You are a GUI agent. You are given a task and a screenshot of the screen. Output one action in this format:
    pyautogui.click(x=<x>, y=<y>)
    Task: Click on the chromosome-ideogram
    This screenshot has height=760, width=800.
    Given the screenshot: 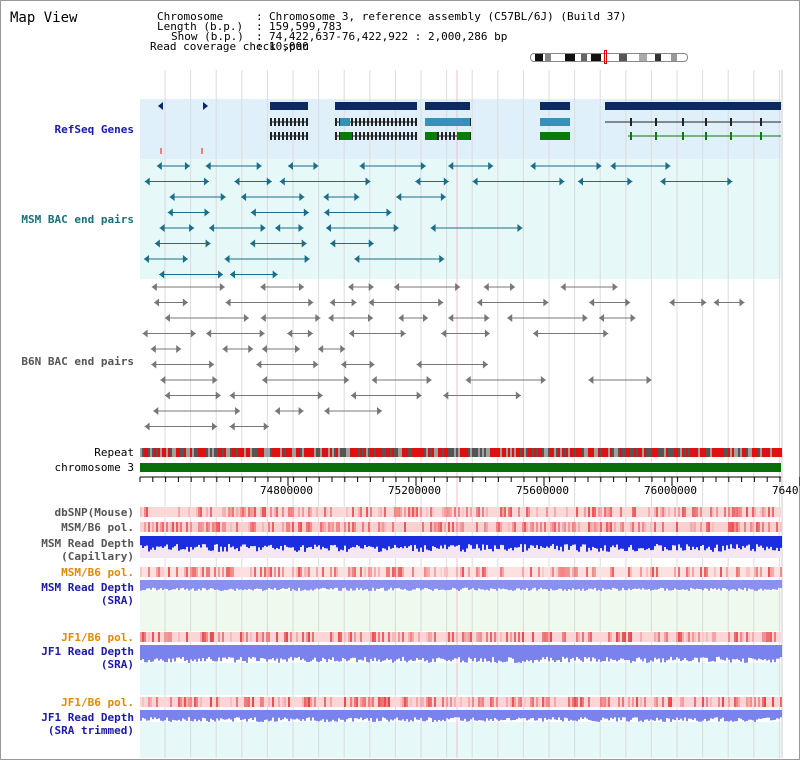 What is the action you would take?
    pyautogui.click(x=609, y=57)
    